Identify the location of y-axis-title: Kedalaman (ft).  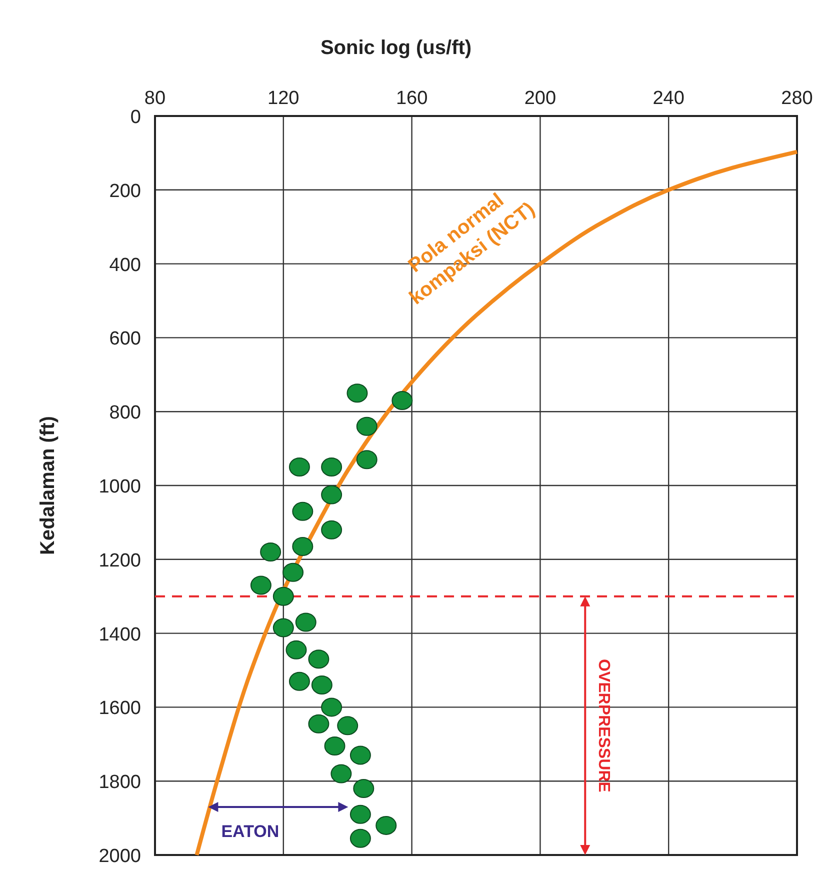
(48, 485).